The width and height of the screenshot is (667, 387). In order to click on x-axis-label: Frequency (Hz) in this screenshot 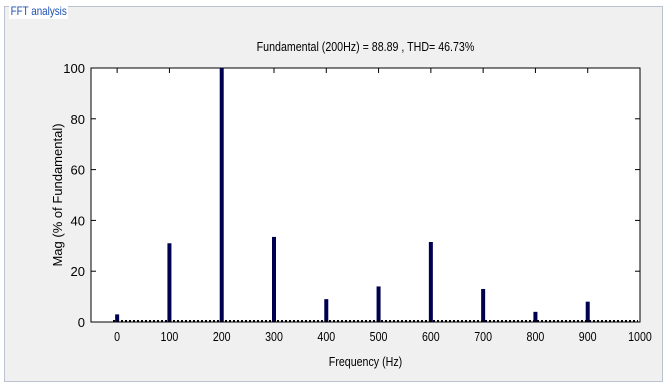, I will do `click(365, 361)`.